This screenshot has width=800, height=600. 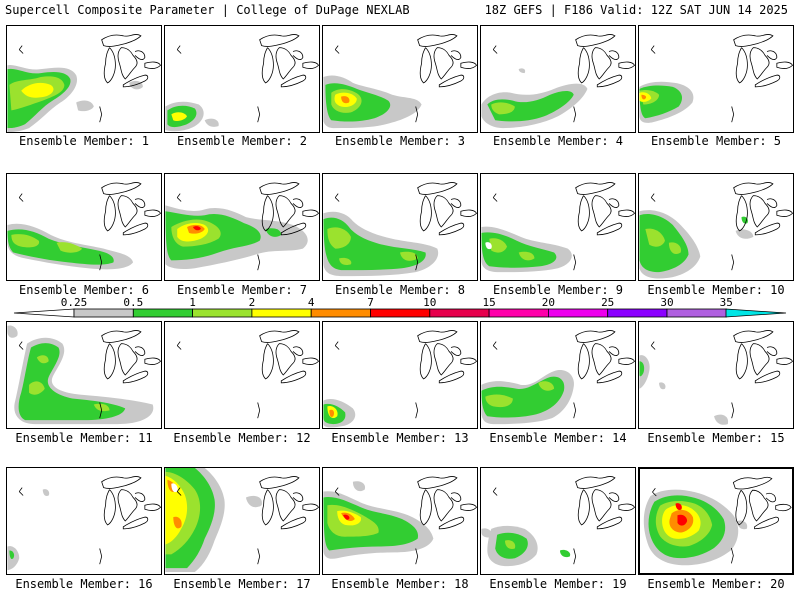 I want to click on colorbar-tick-label: 15, so click(x=489, y=302).